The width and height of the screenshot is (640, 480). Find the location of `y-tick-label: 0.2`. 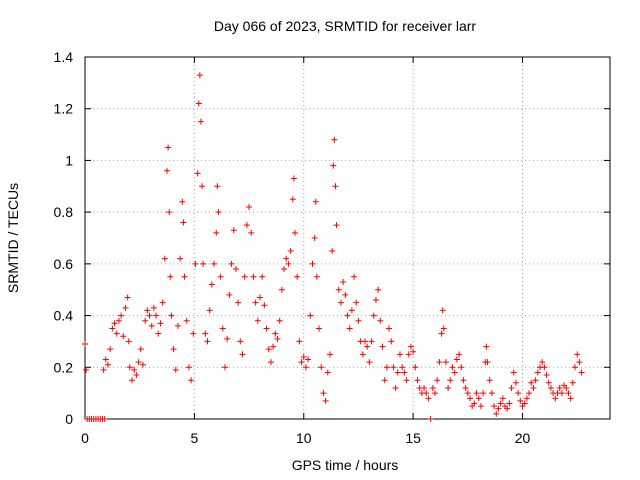

y-tick-label: 0.2 is located at coordinates (64, 367).